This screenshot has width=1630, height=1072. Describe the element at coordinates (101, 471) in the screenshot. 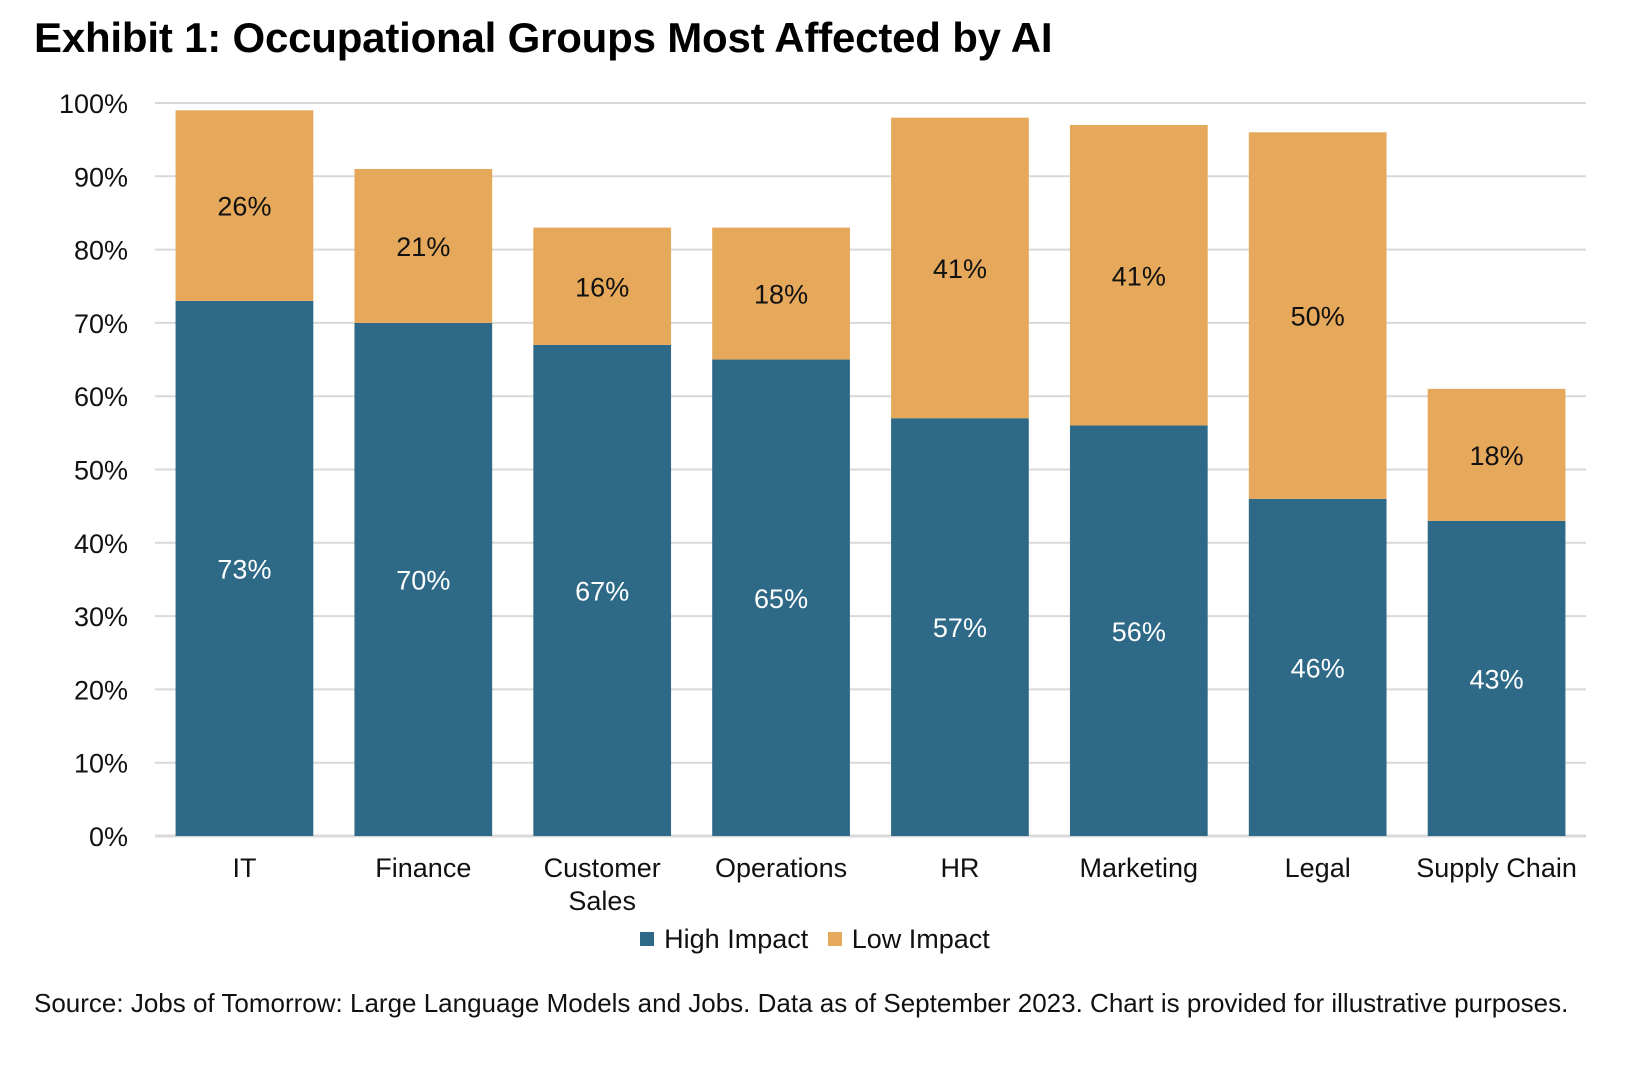

I see `y-tick-label: 50%` at that location.